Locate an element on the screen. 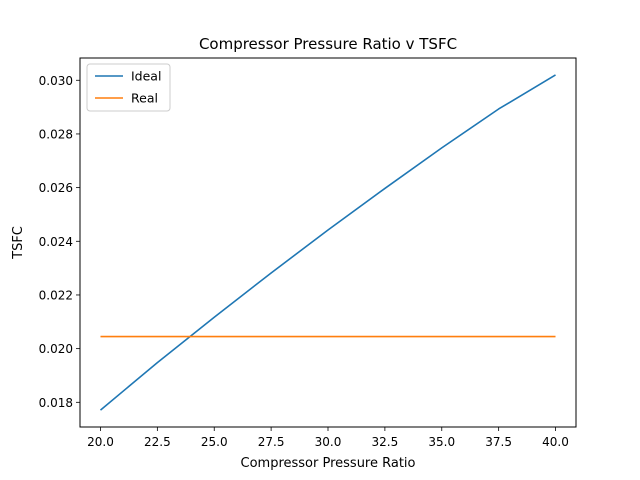  y-tick-label: 0.024 is located at coordinates (56, 242).